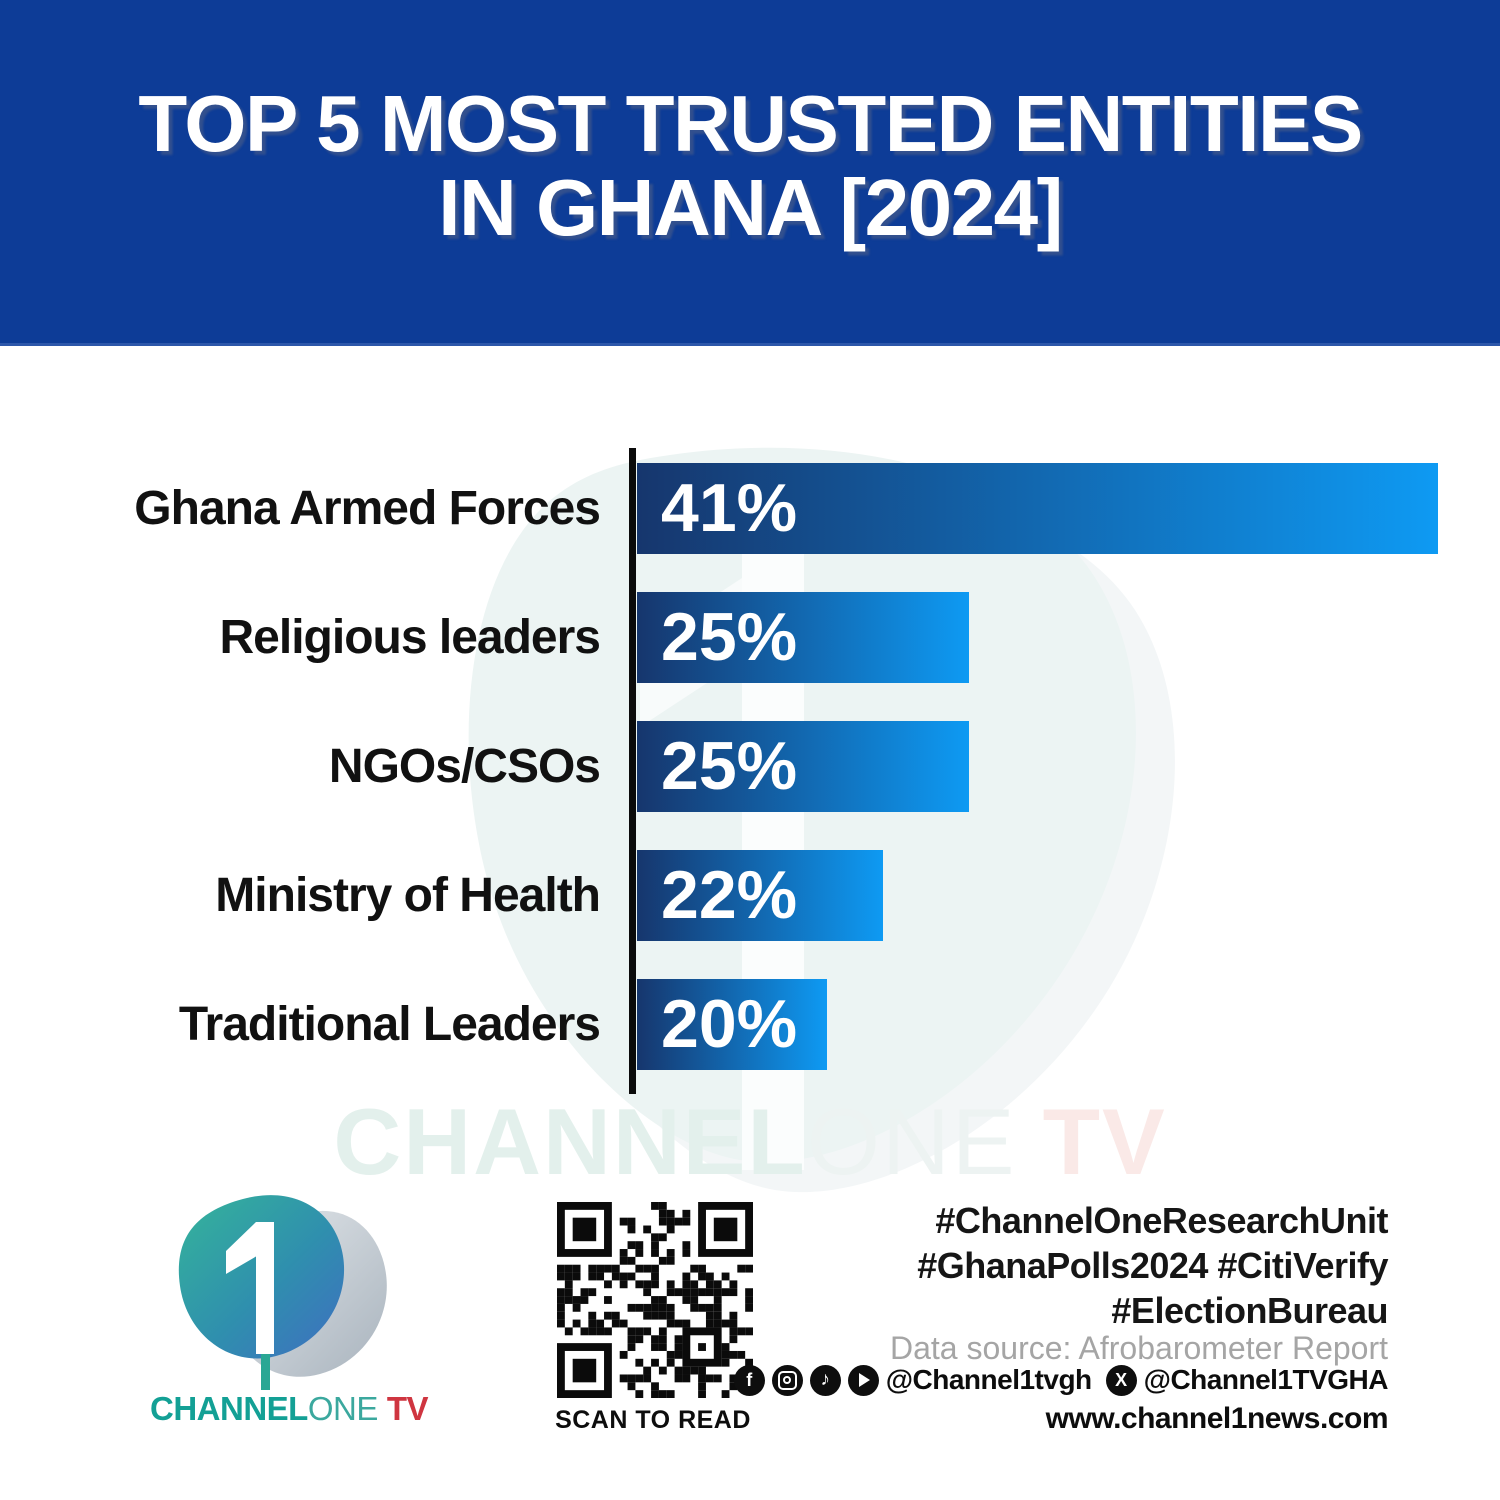 This screenshot has width=1500, height=1500. I want to click on social-handle-main: @Channel1tvgh, so click(988, 1379).